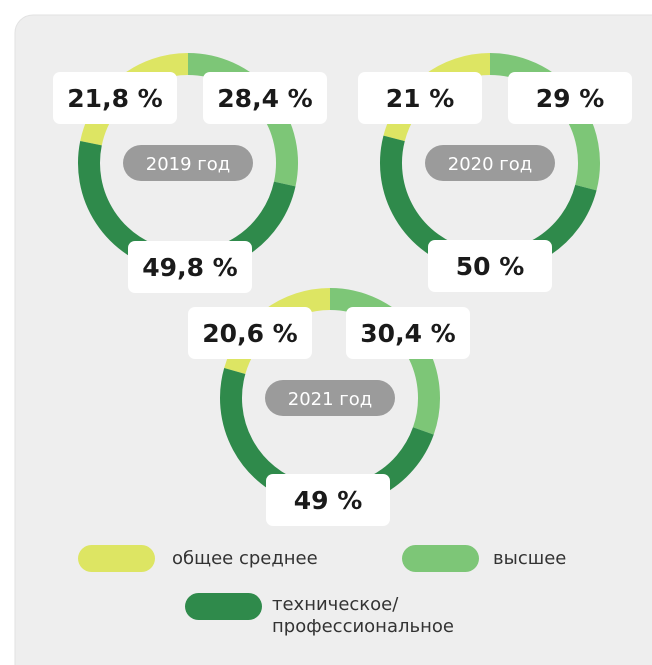 The width and height of the screenshot is (652, 665). Describe the element at coordinates (245, 558) in the screenshot. I see `legend-label: общее среднее` at that location.